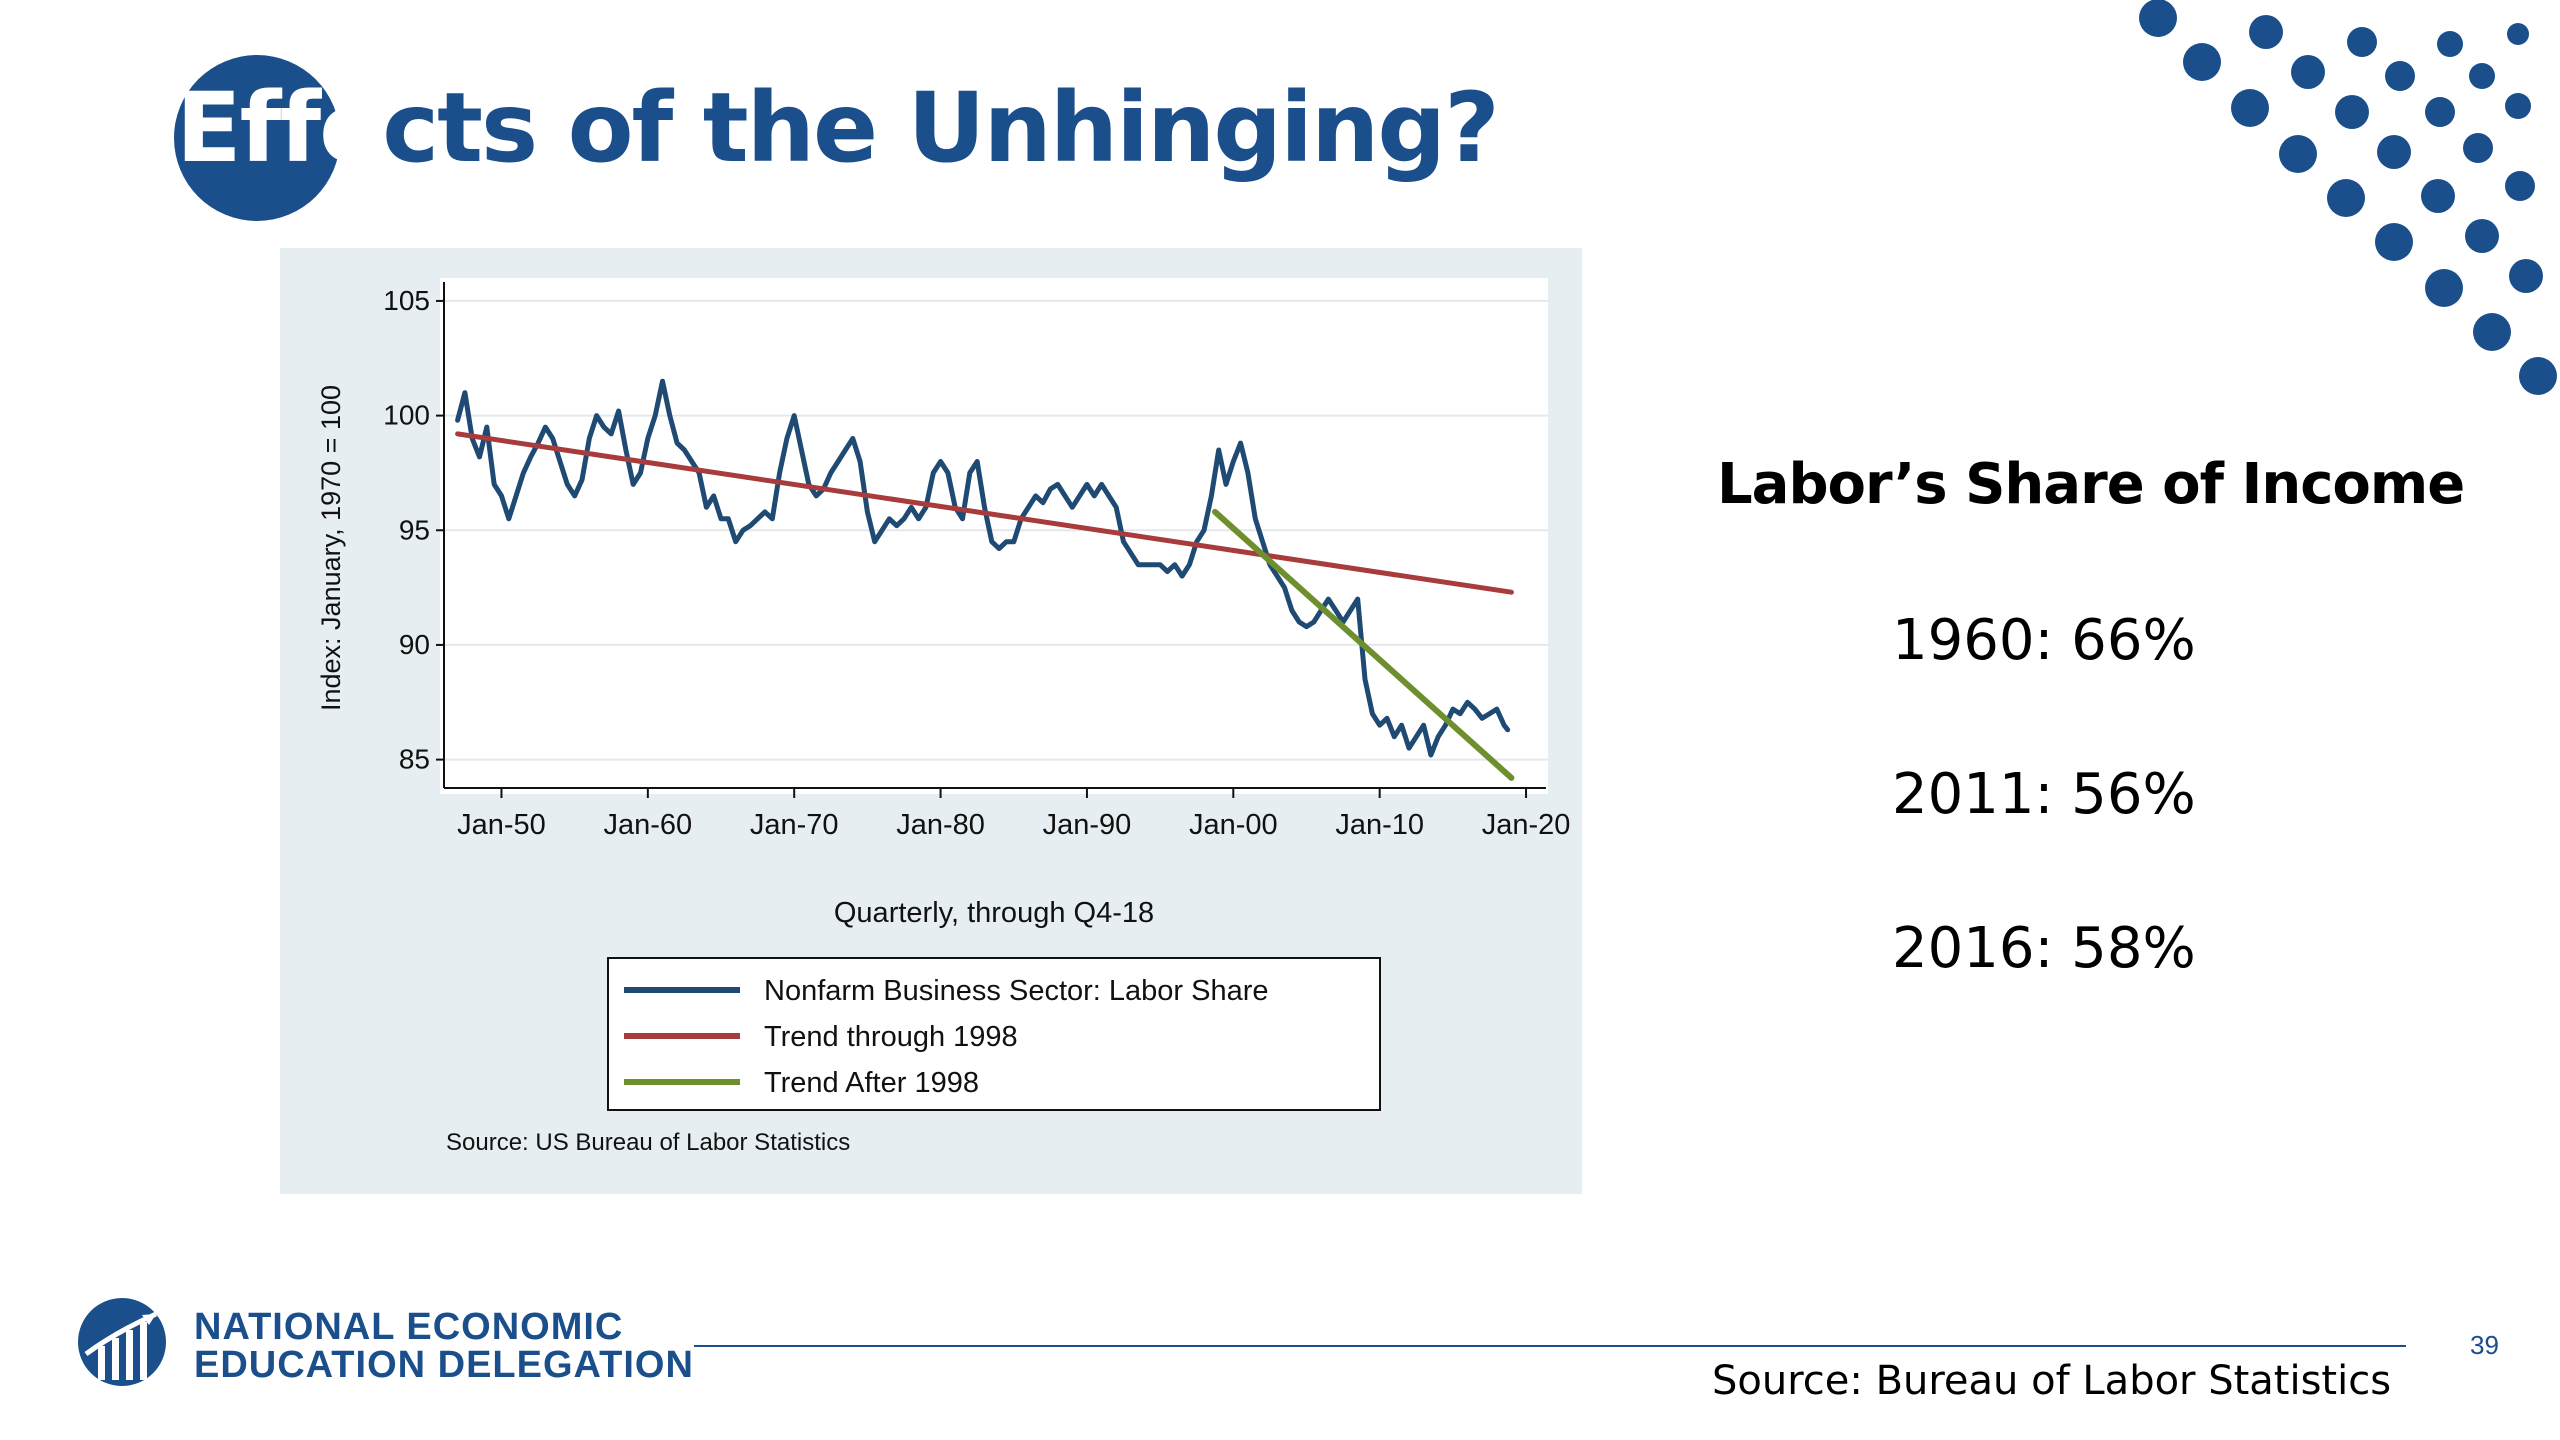 The image size is (2560, 1440). What do you see at coordinates (1526, 825) in the screenshot?
I see `x-tick-label-Jan-20: Jan-20` at bounding box center [1526, 825].